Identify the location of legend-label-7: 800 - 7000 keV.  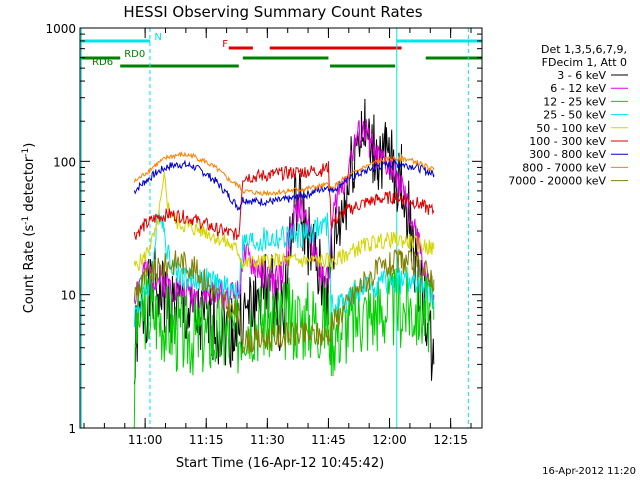
(564, 167).